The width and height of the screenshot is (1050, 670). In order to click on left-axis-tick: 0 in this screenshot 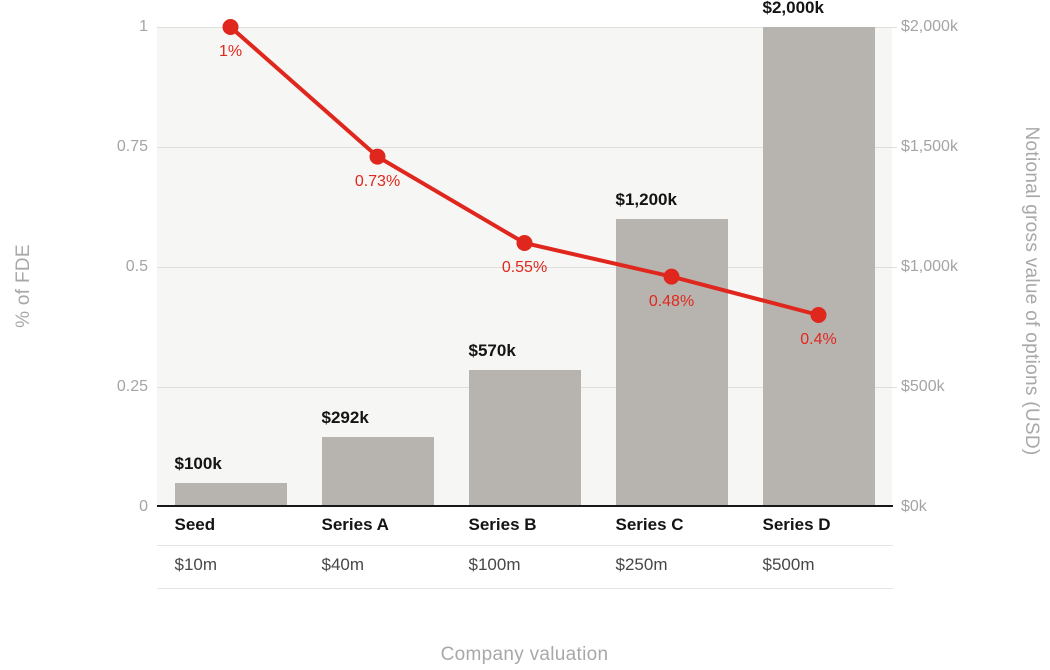, I will do `click(143, 506)`.